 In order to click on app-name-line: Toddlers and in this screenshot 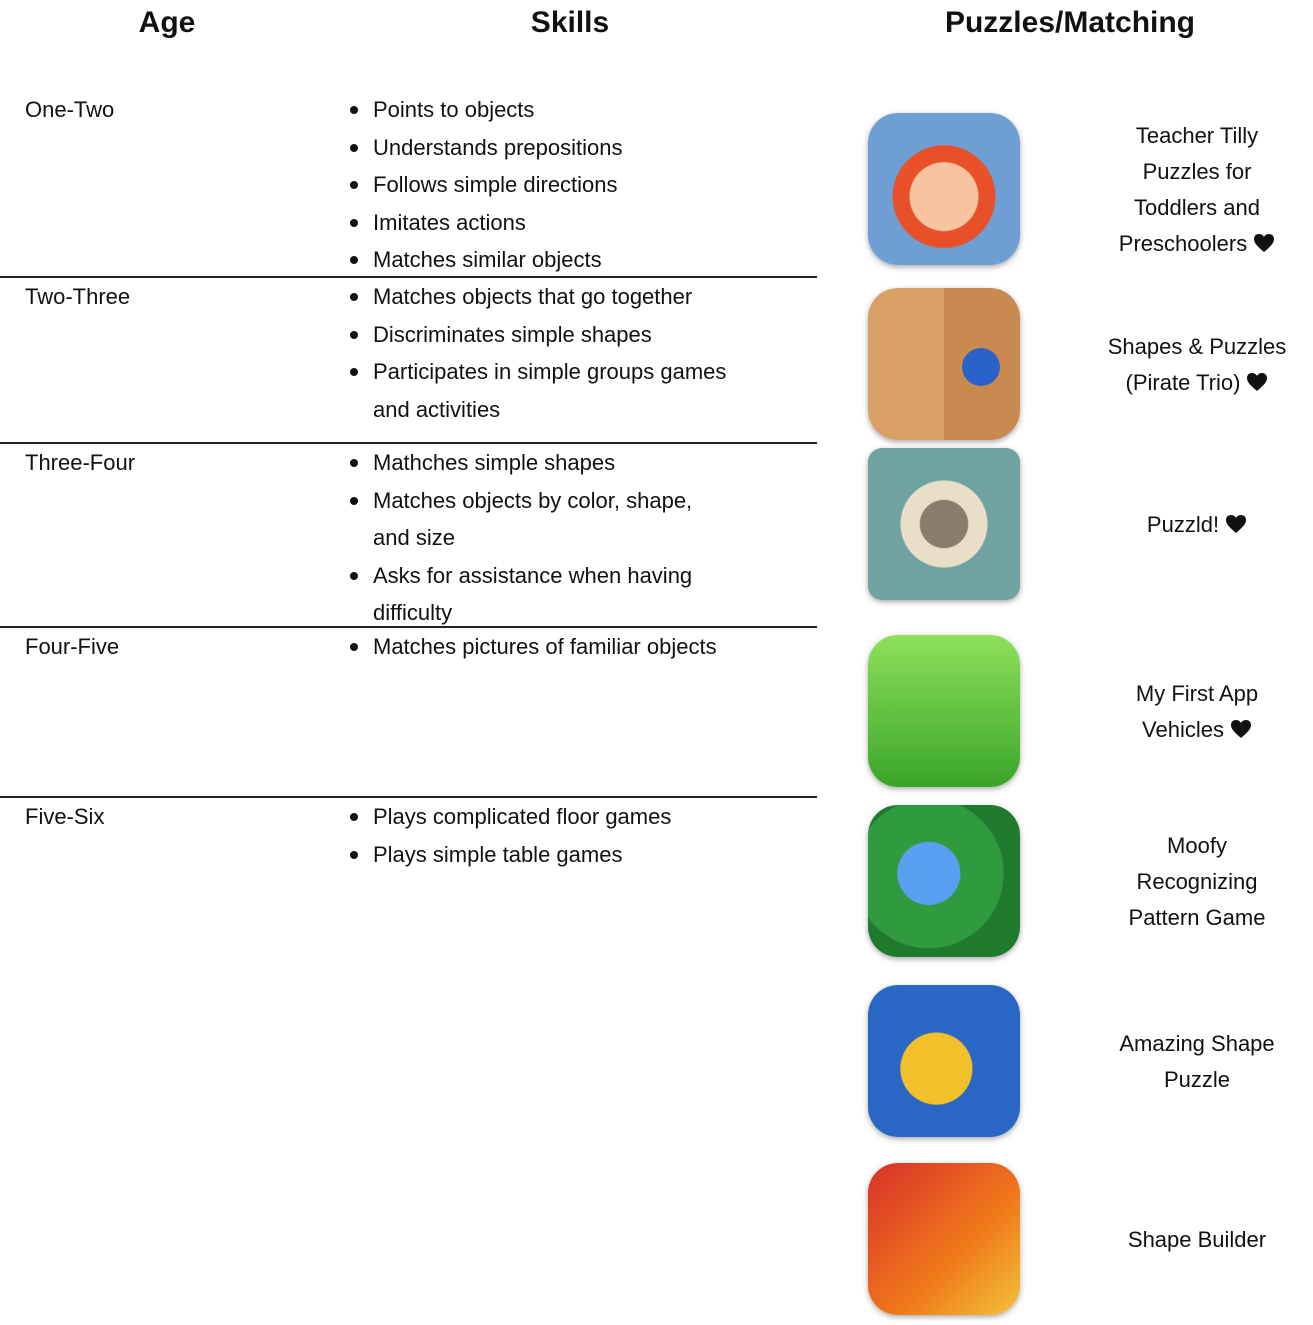, I will do `click(1197, 208)`.